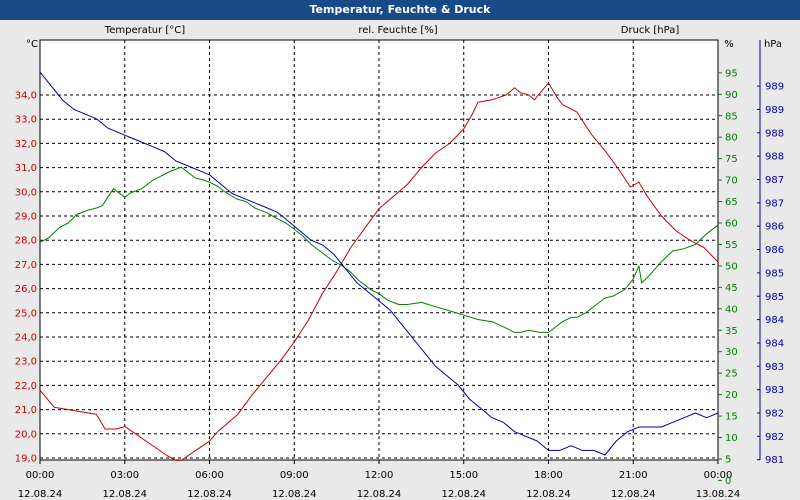 The image size is (800, 500). I want to click on x-tick-time: 18:00, so click(548, 475).